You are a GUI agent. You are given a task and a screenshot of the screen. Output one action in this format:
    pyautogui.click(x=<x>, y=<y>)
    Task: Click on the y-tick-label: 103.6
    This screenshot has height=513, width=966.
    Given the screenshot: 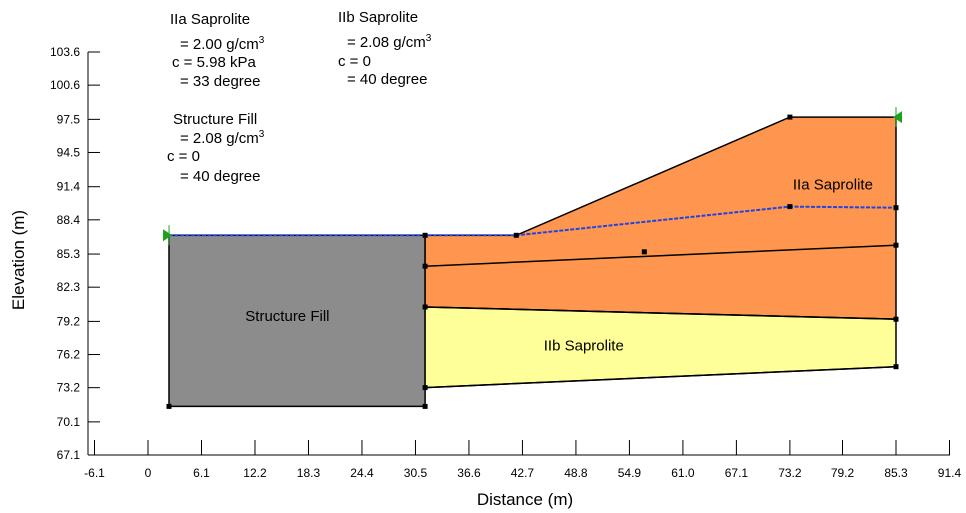 What is the action you would take?
    pyautogui.click(x=65, y=52)
    